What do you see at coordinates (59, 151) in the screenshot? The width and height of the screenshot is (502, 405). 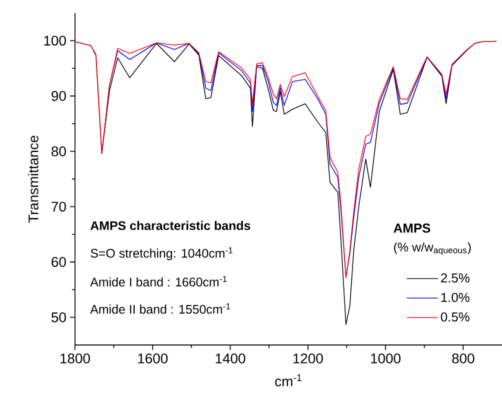 I see `y-tick-label: 80` at bounding box center [59, 151].